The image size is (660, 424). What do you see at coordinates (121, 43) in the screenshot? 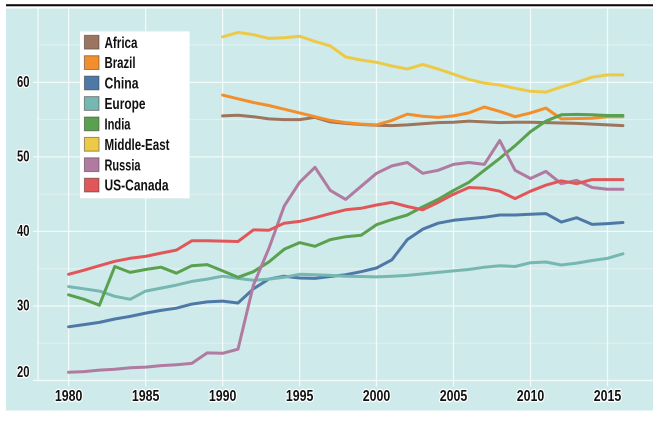
I see `svg-text: Africa` at bounding box center [121, 43].